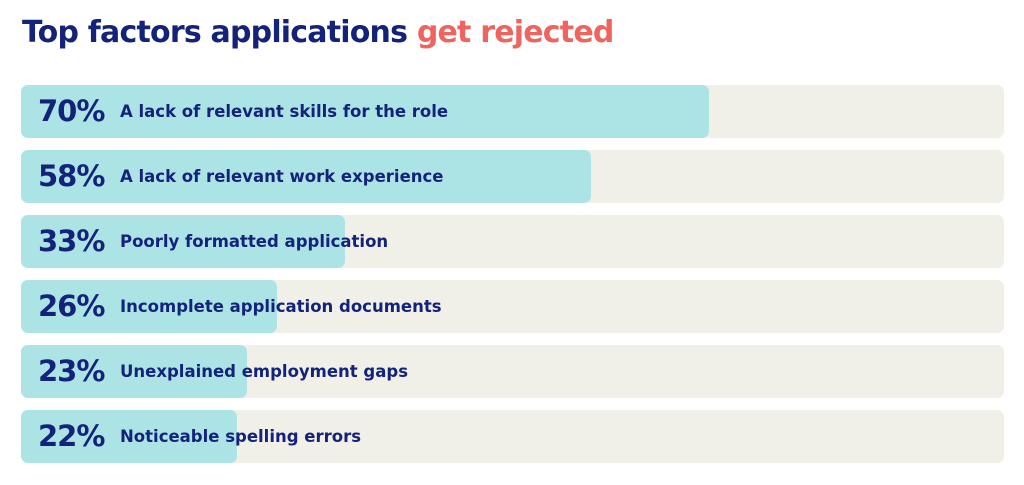  I want to click on bar-category-label: A lack of relevant skills for the role, so click(284, 111).